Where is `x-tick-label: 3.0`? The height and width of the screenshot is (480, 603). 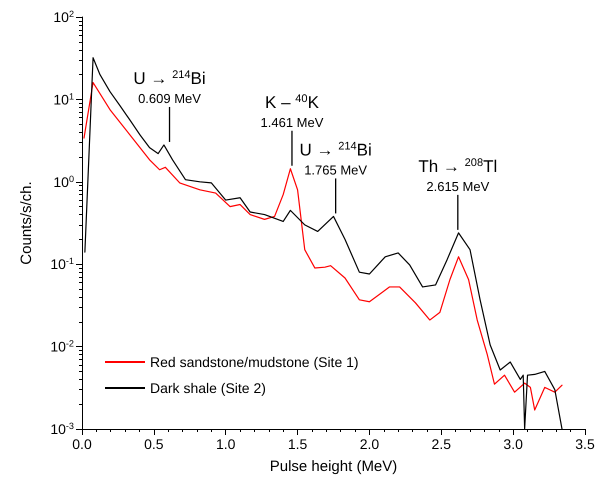
x-tick-label: 3.0 is located at coordinates (513, 444).